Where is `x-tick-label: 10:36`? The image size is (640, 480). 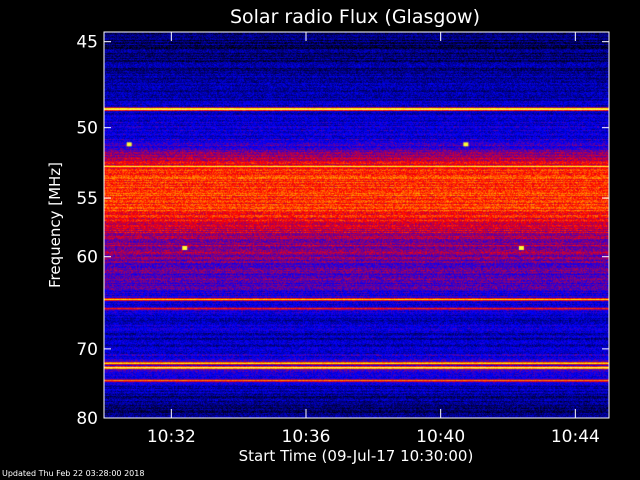
x-tick-label: 10:36 is located at coordinates (306, 437).